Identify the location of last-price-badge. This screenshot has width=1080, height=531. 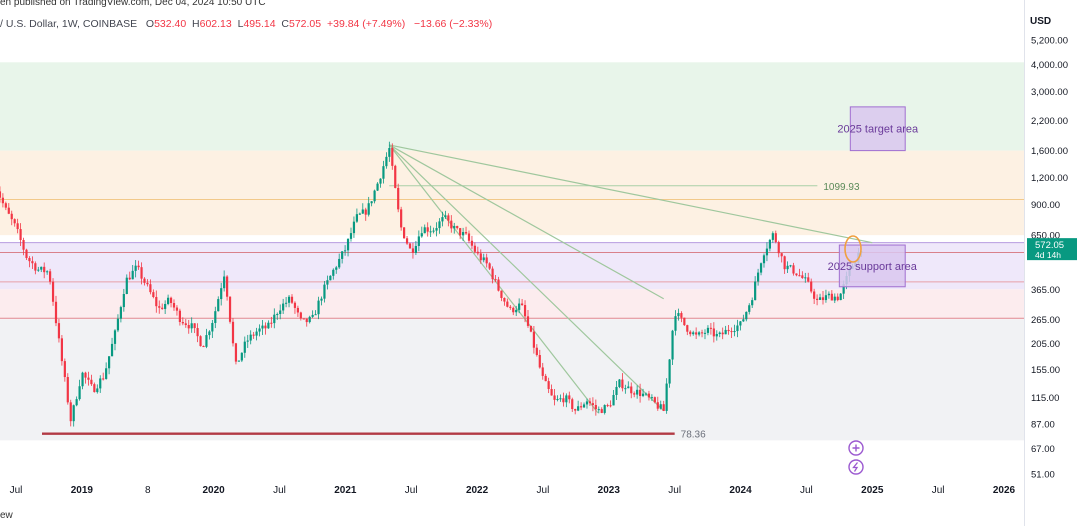
(1052, 249).